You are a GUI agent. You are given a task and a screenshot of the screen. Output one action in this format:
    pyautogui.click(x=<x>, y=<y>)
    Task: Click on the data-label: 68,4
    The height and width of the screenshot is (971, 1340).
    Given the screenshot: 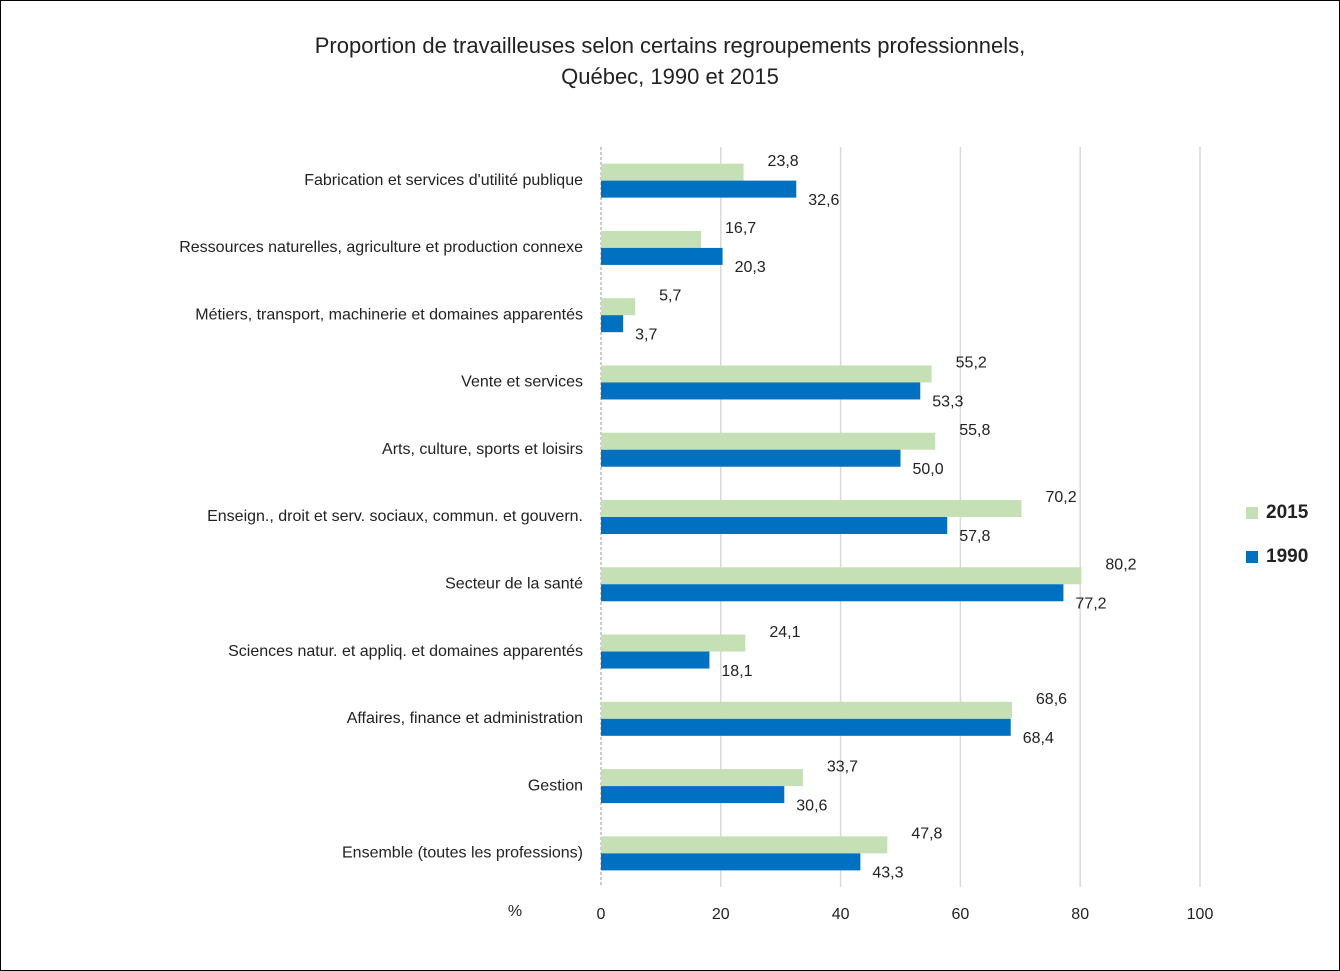 What is the action you would take?
    pyautogui.click(x=1038, y=738)
    